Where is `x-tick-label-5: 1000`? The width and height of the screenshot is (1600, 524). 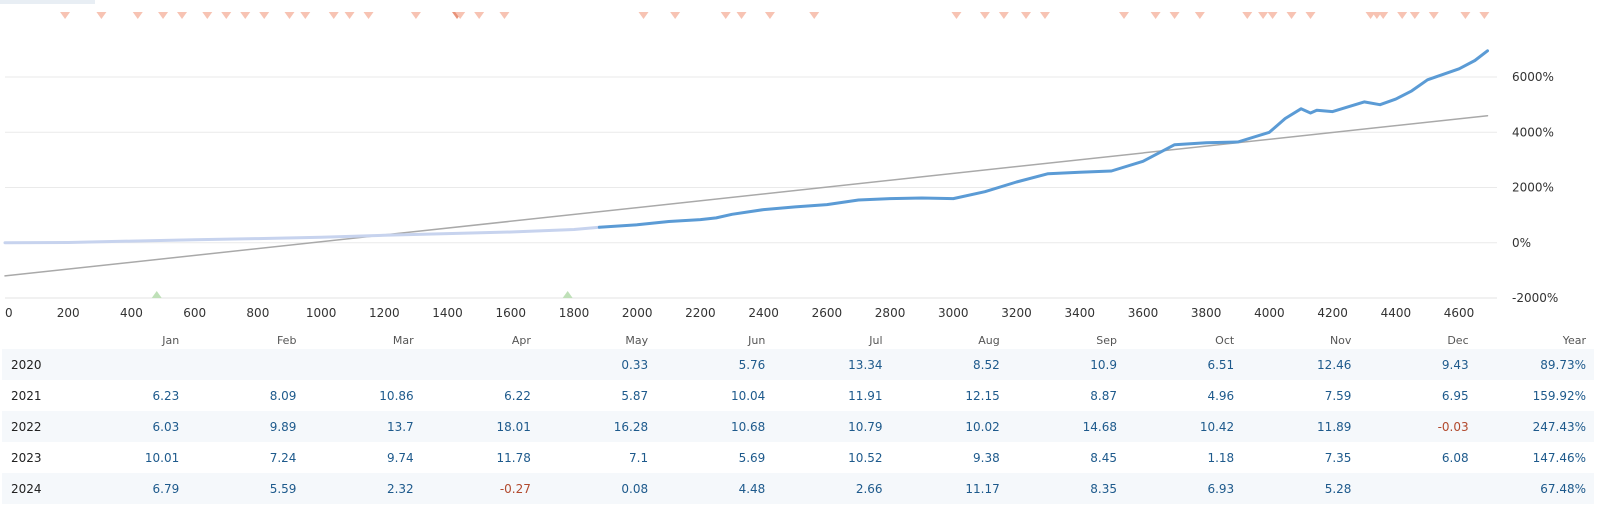
x-tick-label-5: 1000 is located at coordinates (321, 313).